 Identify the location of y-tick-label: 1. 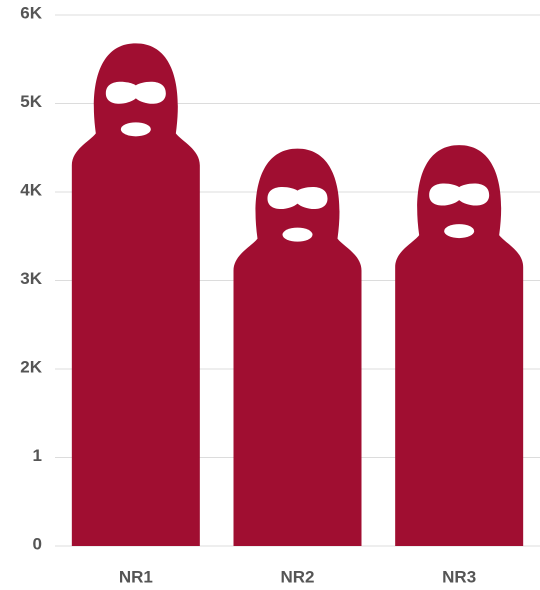
(37, 455).